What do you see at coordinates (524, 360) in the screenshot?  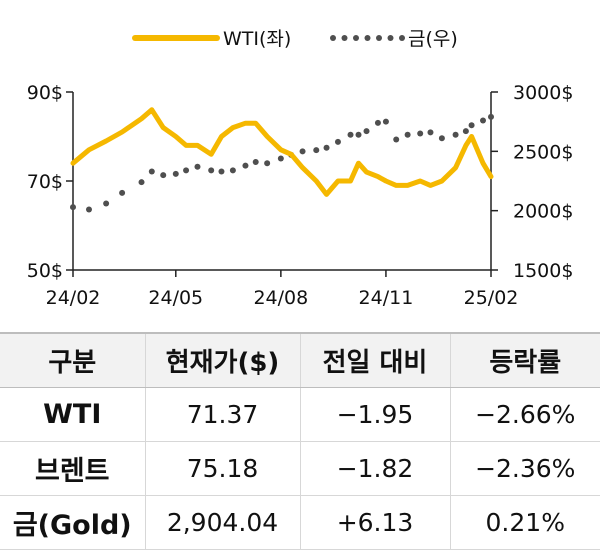 I see `header-rate: 등락률` at bounding box center [524, 360].